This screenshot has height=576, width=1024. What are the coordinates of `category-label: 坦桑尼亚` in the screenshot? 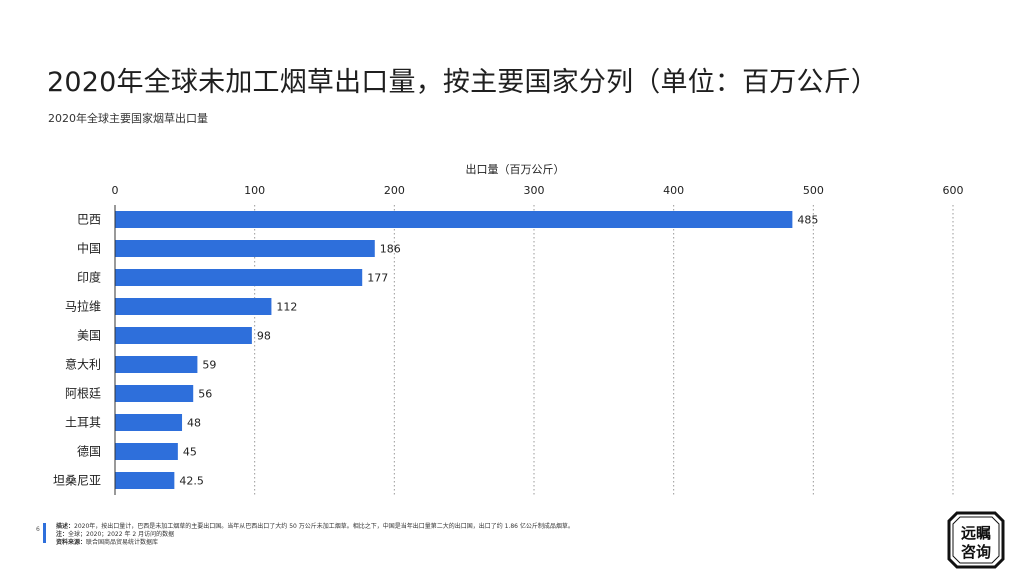 It's located at (77, 481).